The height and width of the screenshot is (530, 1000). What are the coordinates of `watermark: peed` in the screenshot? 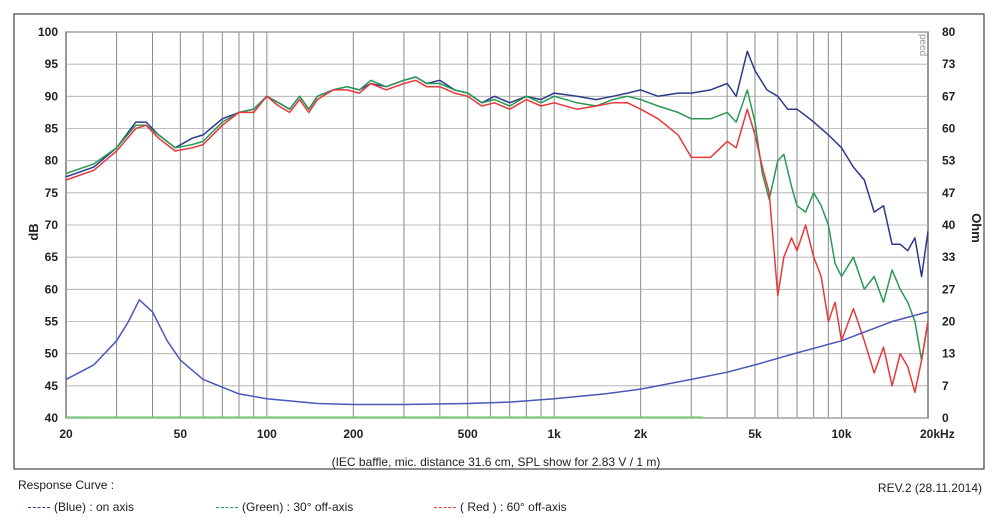 It's located at (922, 45).